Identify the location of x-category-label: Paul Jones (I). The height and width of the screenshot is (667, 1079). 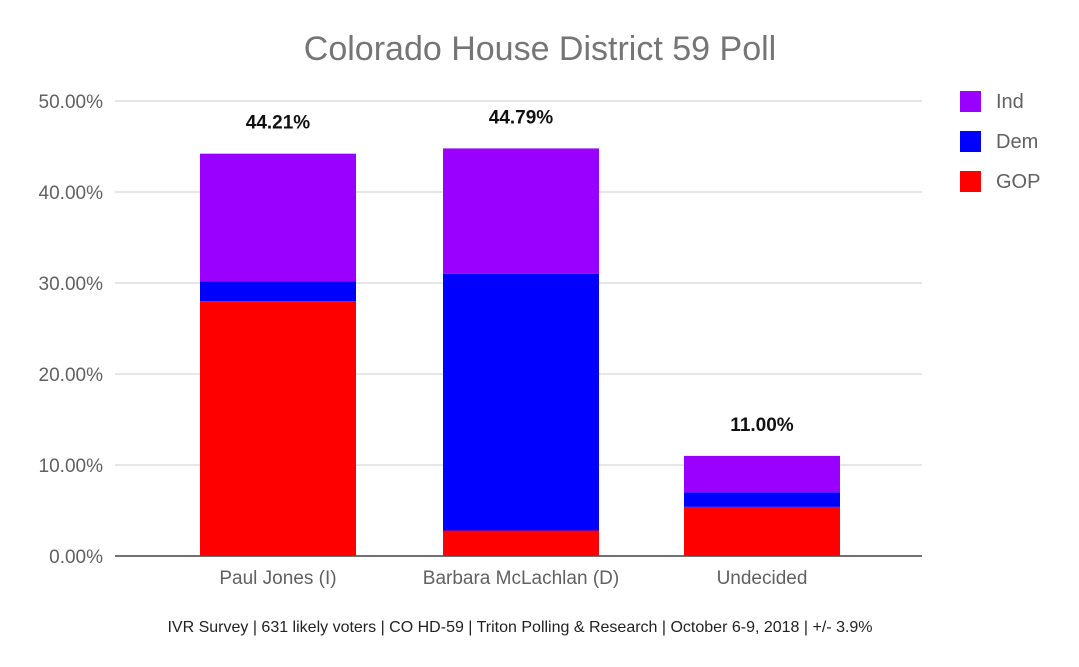
(277, 578).